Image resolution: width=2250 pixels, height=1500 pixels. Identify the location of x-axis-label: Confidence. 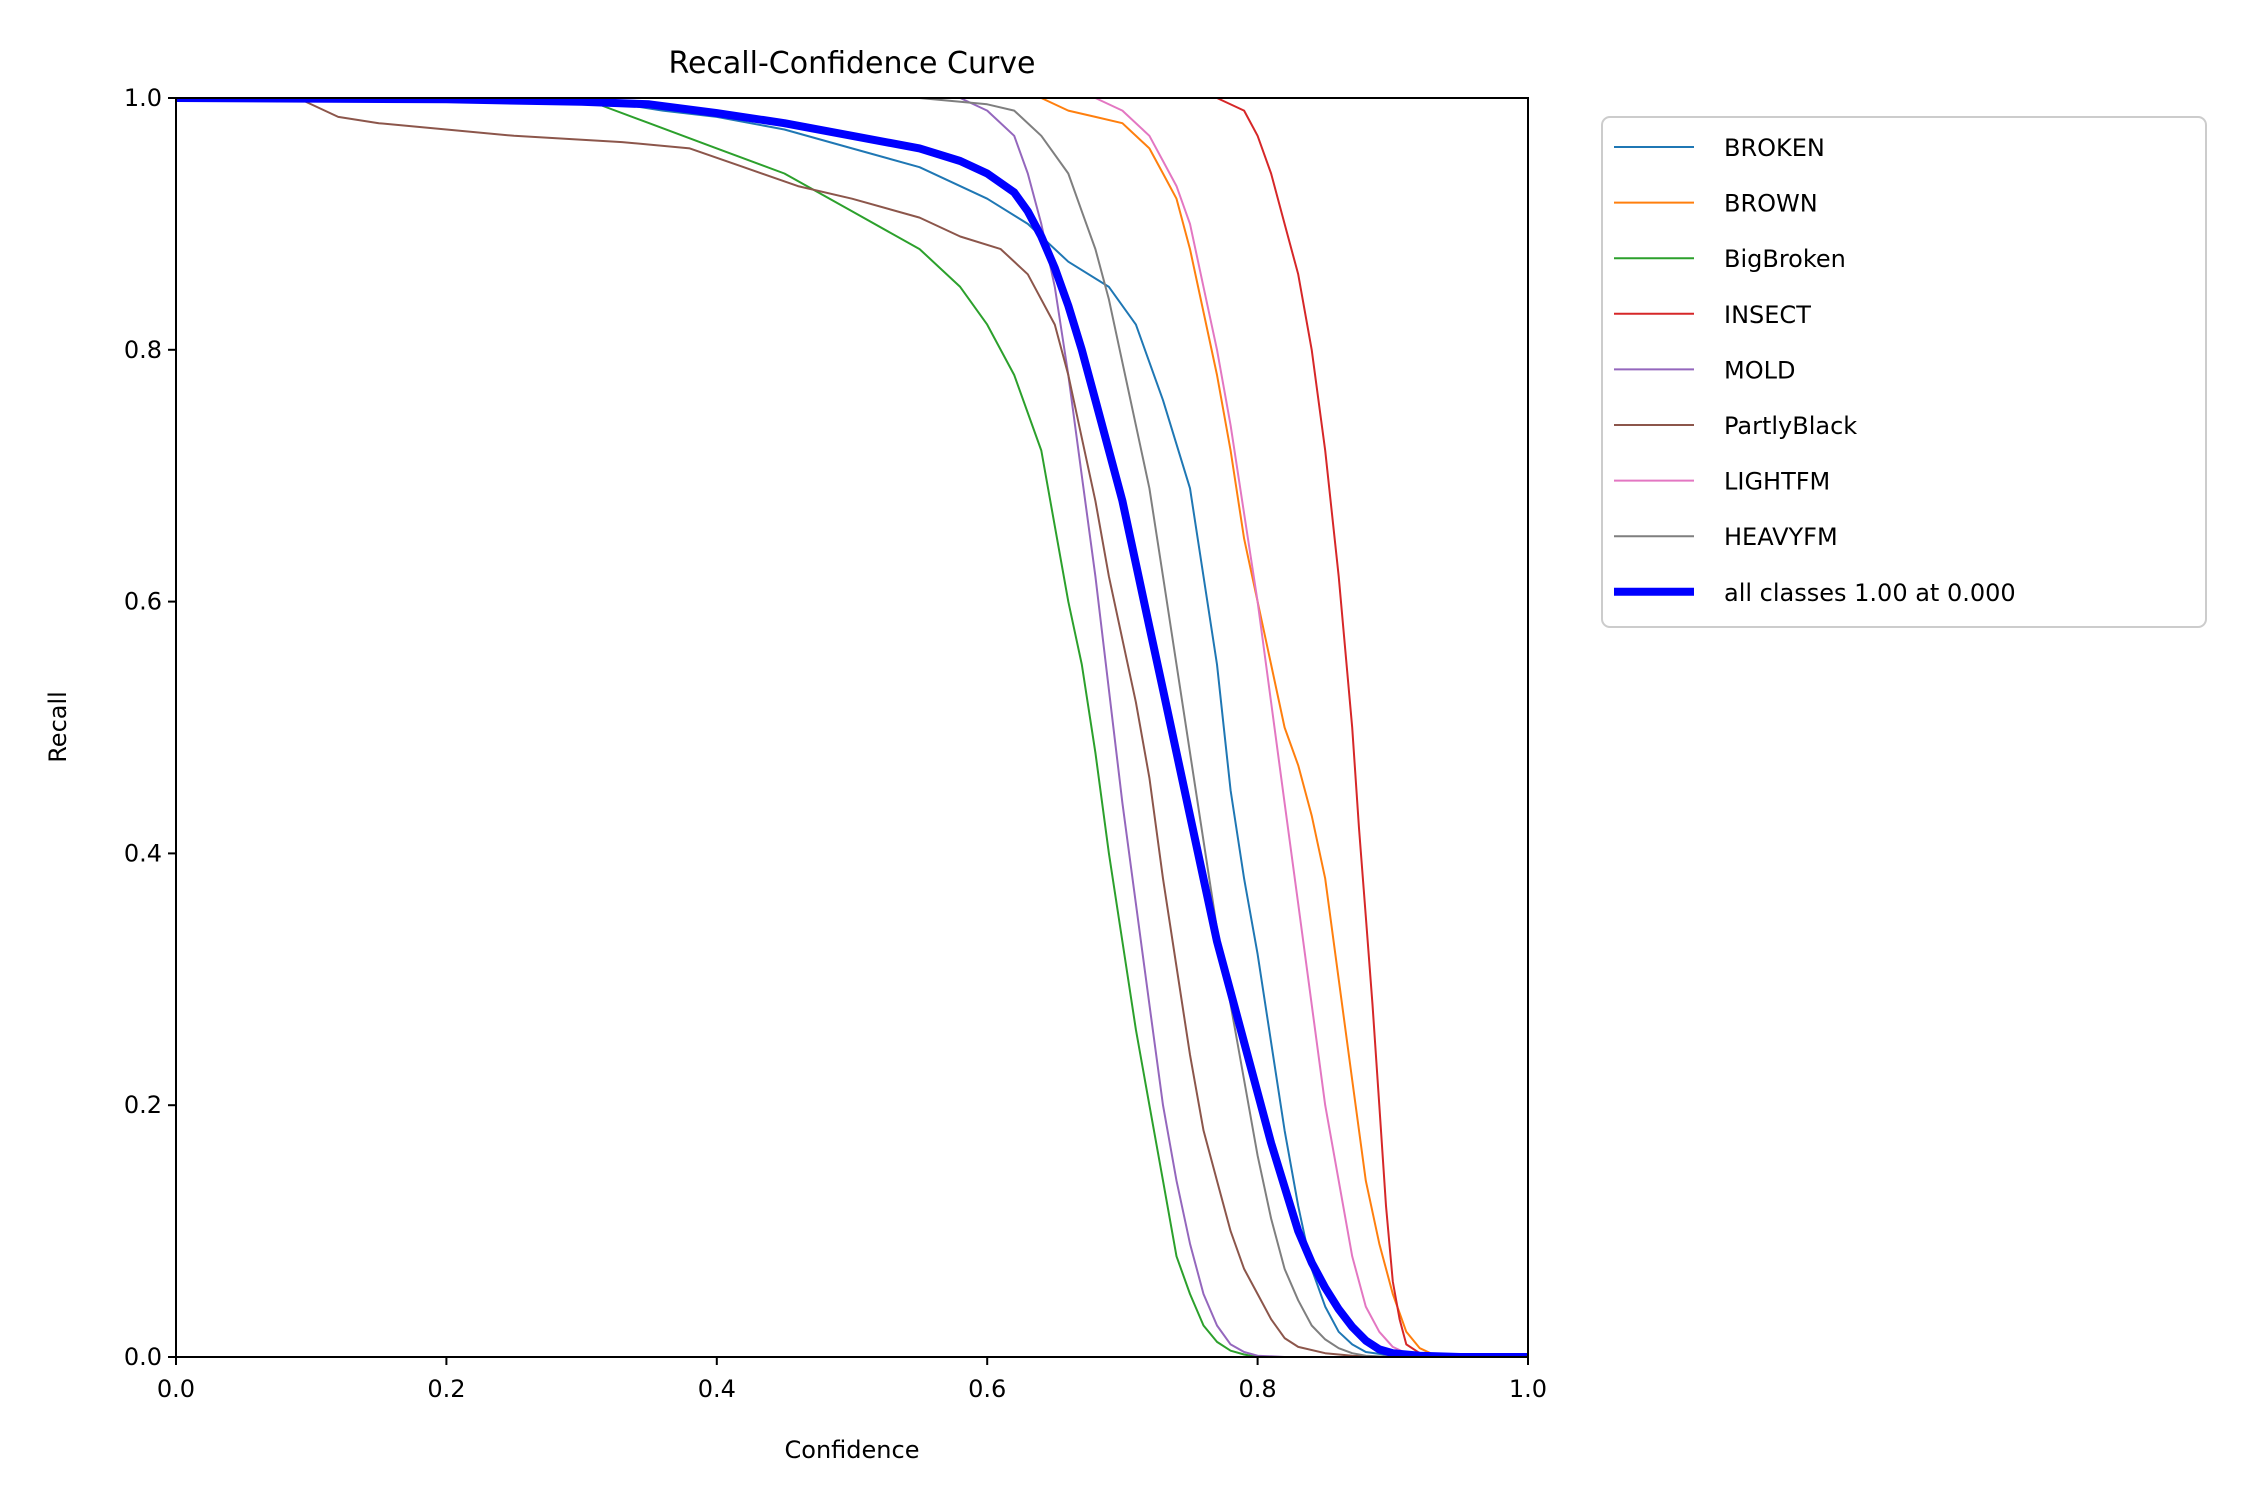
(852, 1450).